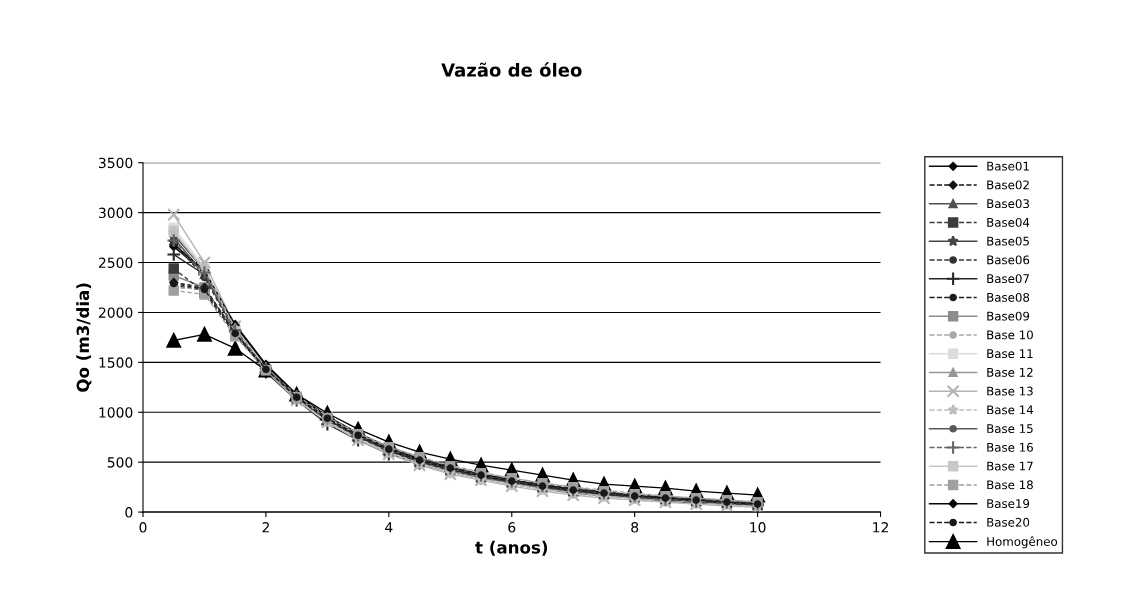 The image size is (1126, 614). What do you see at coordinates (265, 527) in the screenshot?
I see `x-tick-label: 2` at bounding box center [265, 527].